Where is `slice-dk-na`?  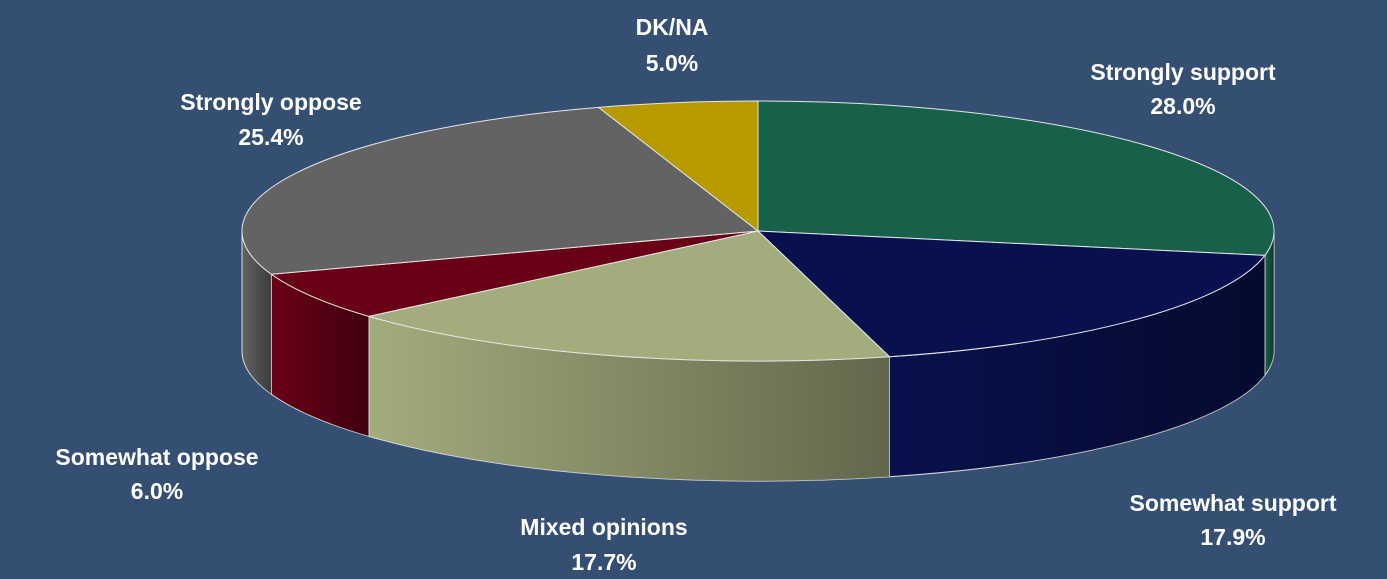 slice-dk-na is located at coordinates (678, 166).